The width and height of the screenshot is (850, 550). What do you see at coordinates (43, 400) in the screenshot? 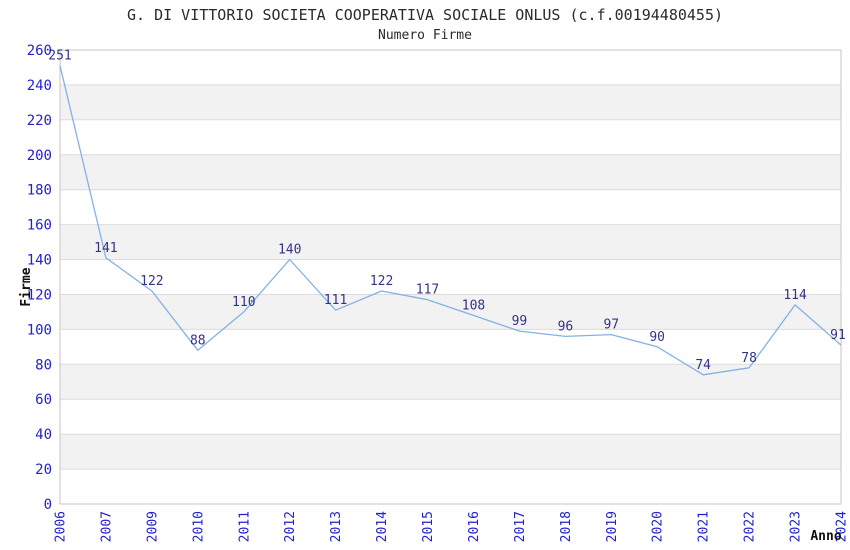
I see `y-tick-label: 60` at bounding box center [43, 400].